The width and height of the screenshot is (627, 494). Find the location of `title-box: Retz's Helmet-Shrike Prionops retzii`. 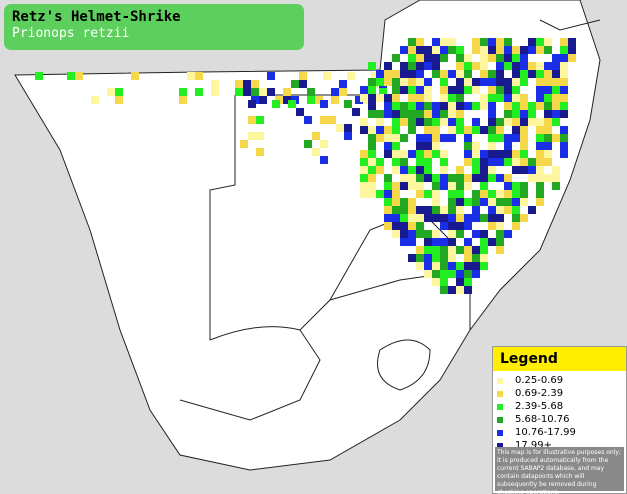

title-box: Retz's Helmet-Shrike Prionops retzii is located at coordinates (154, 27).